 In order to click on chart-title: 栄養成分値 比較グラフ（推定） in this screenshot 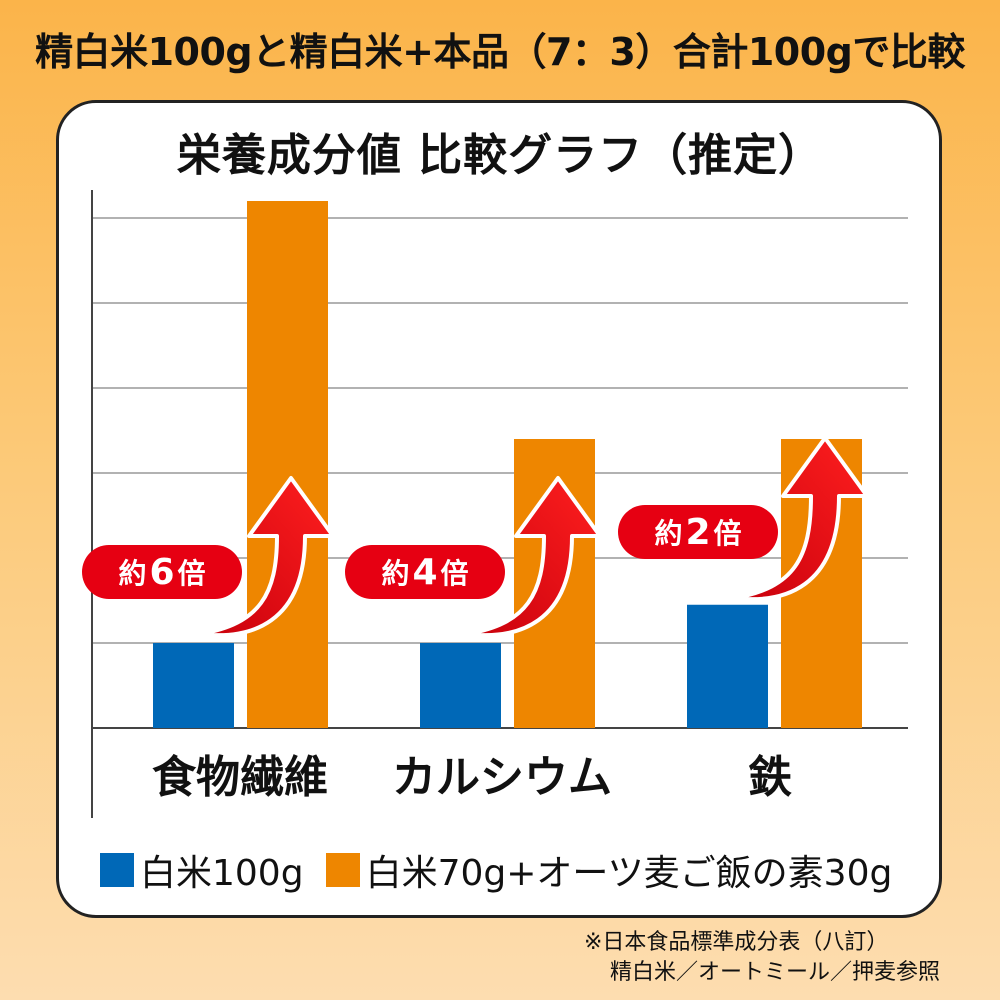, I will do `click(500, 155)`.